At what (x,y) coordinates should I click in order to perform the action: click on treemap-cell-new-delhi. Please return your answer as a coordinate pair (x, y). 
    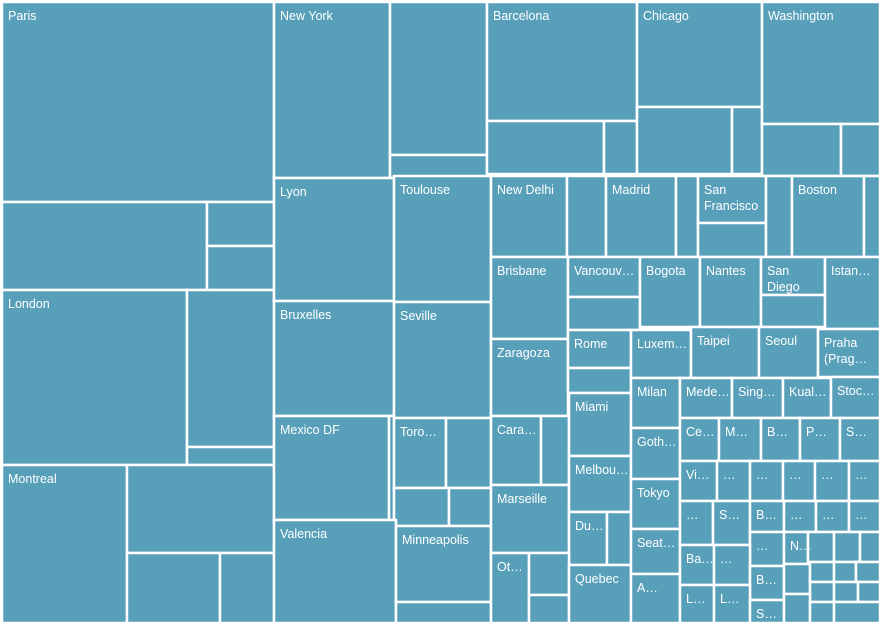
    Looking at the image, I should click on (529, 216).